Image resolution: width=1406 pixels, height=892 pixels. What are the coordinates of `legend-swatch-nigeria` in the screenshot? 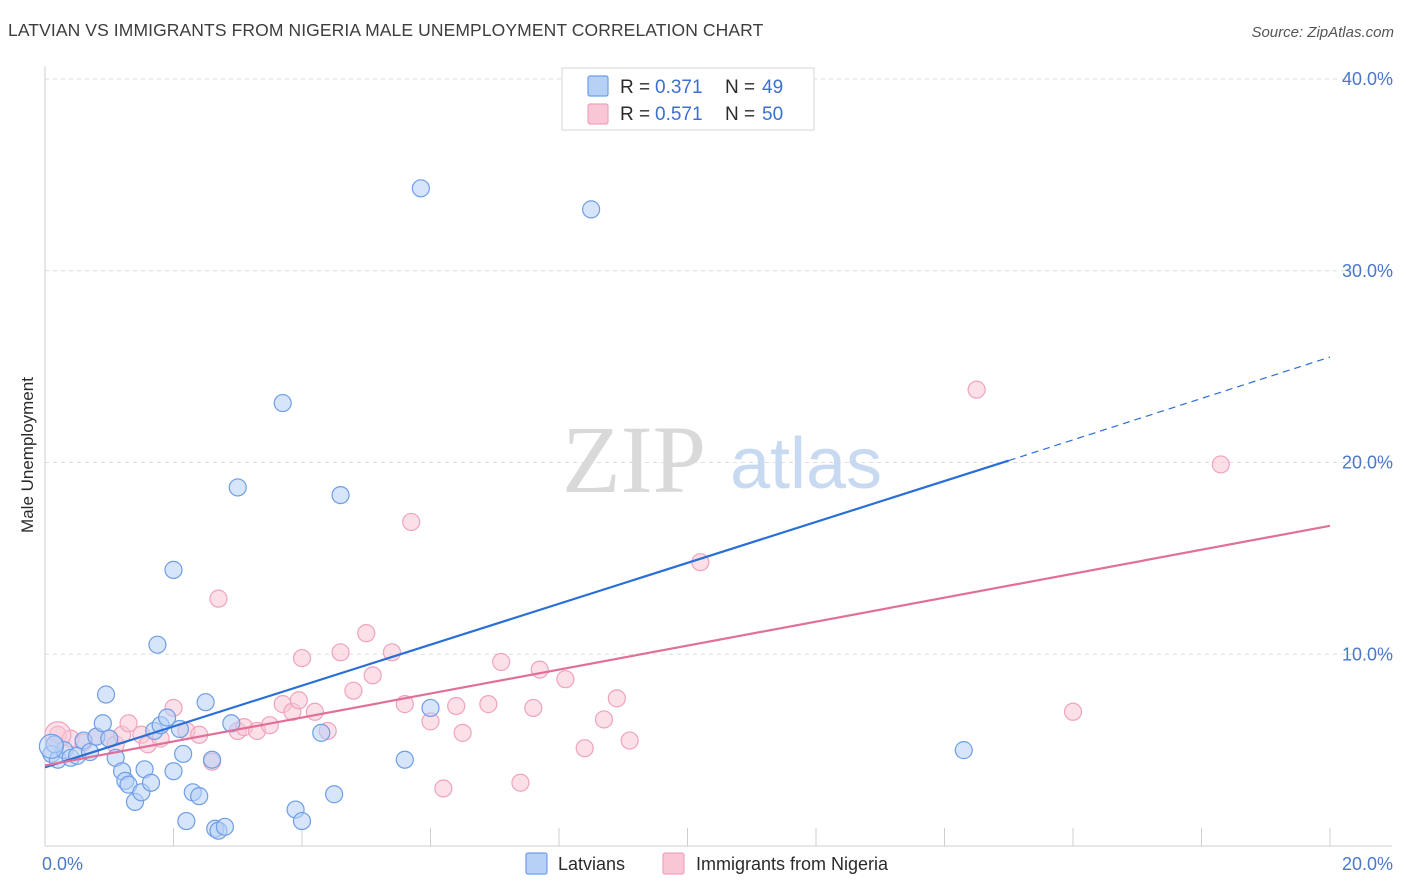 It's located at (598, 114).